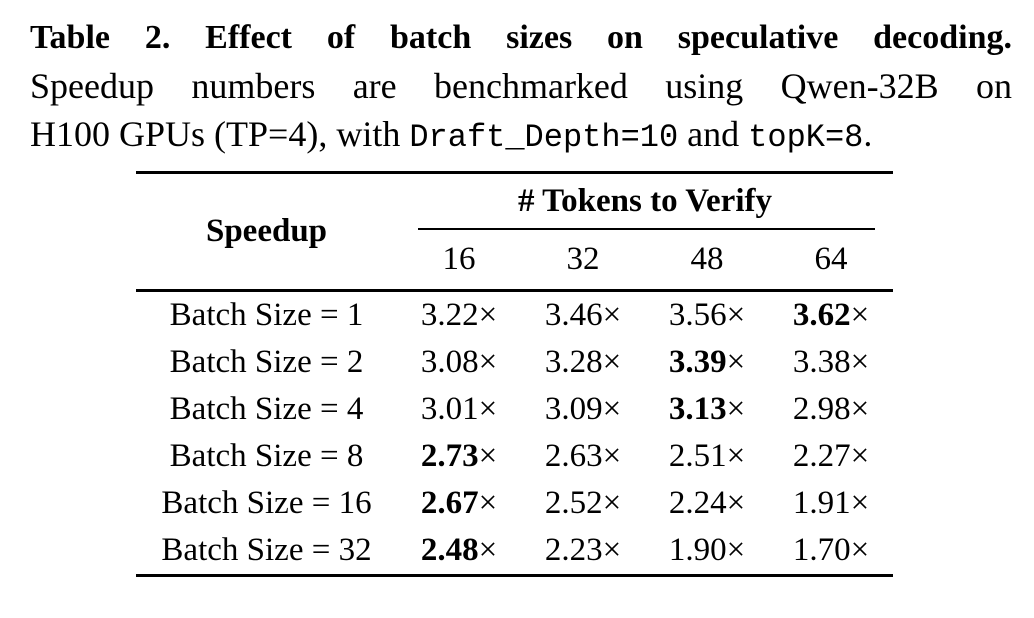 The image size is (1034, 618). Describe the element at coordinates (583, 362) in the screenshot. I see `speedup-value-cell: 3.28 ×` at that location.